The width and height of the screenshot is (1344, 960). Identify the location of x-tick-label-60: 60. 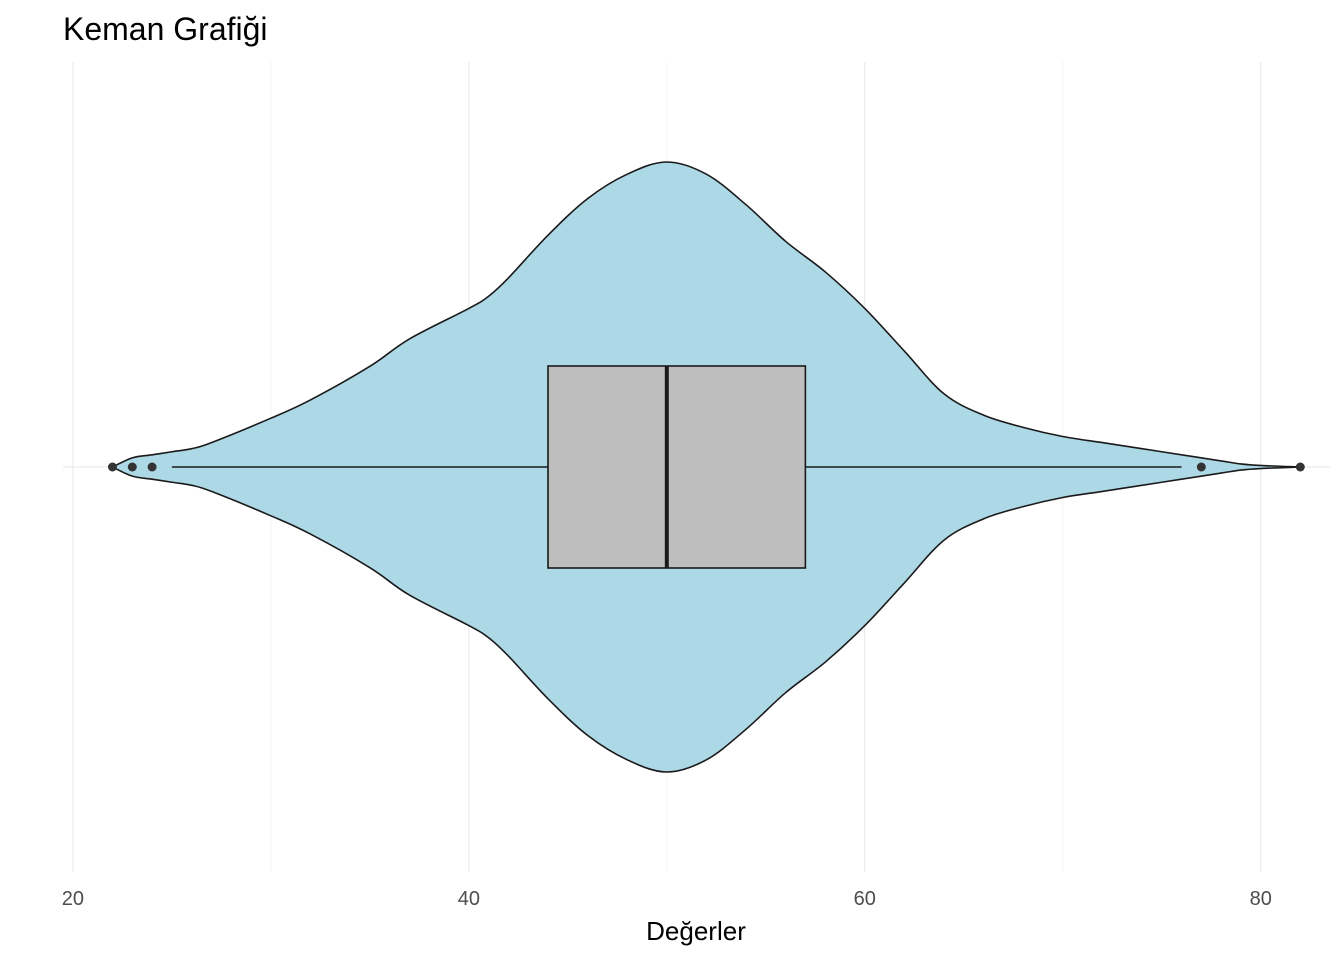
(865, 899).